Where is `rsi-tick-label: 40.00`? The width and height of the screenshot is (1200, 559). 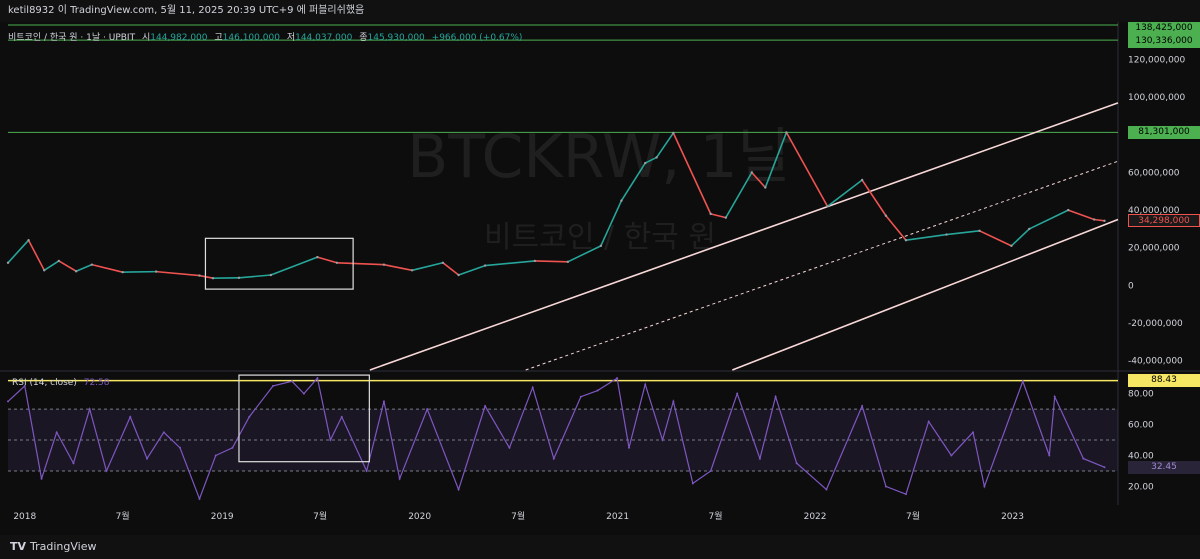
rsi-tick-label: 40.00 is located at coordinates (1141, 457).